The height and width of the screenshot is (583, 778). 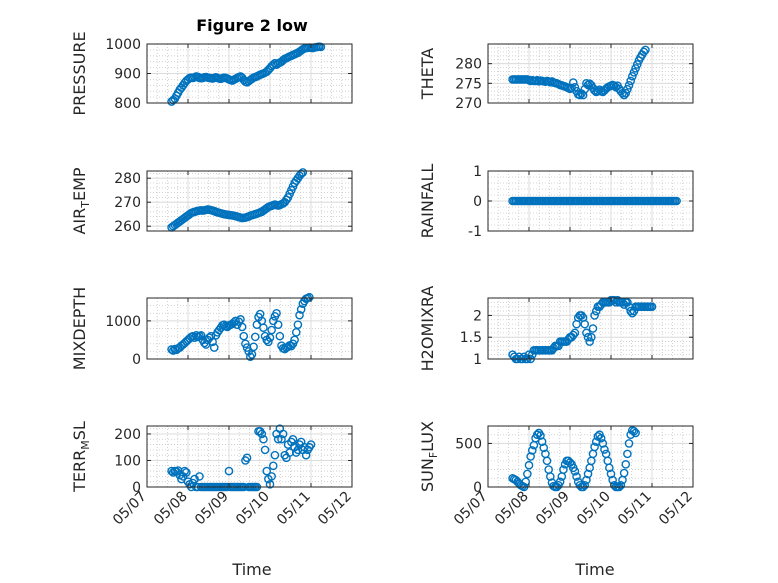 What do you see at coordinates (136, 360) in the screenshot?
I see `y-tick-label: 0` at bounding box center [136, 360].